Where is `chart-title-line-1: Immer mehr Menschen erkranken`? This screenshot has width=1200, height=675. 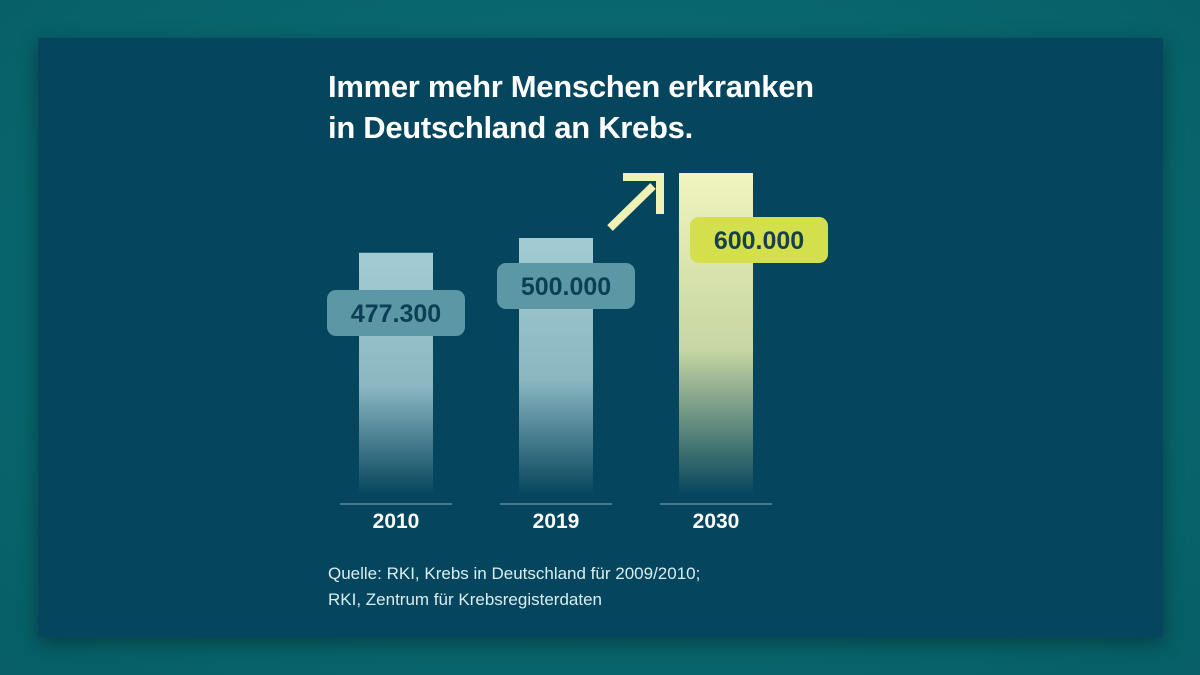
chart-title-line-1: Immer mehr Menschen erkranken is located at coordinates (571, 86).